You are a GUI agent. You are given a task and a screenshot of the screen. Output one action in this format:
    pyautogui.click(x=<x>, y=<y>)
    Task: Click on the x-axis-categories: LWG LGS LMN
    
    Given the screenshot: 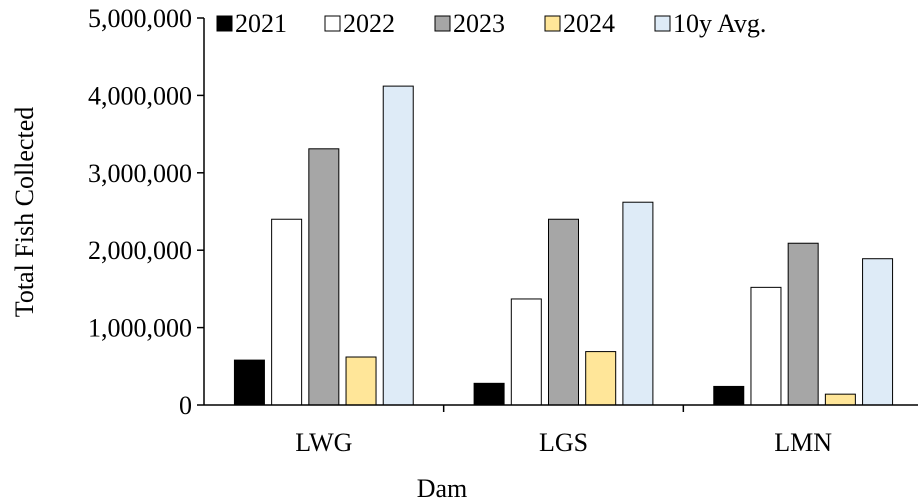 What is the action you would take?
    pyautogui.click(x=563, y=431)
    